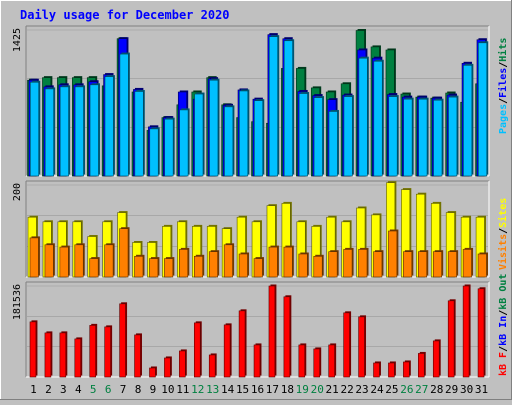 The width and height of the screenshot is (512, 405). I want to click on x-tick-label-24: 24, so click(377, 389).